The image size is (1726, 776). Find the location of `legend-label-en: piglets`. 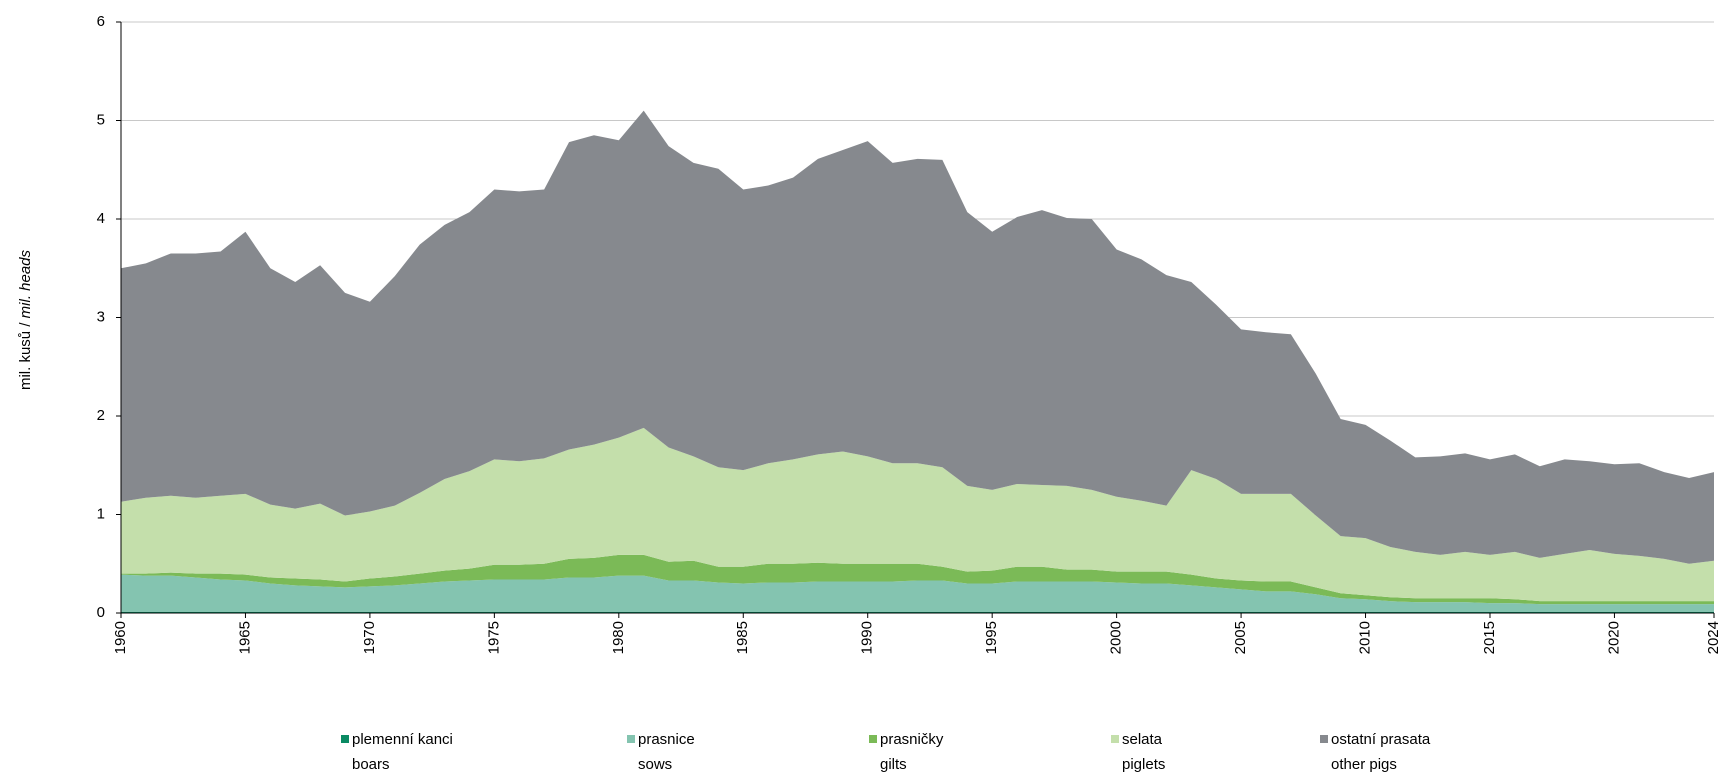

legend-label-en: piglets is located at coordinates (1143, 764).